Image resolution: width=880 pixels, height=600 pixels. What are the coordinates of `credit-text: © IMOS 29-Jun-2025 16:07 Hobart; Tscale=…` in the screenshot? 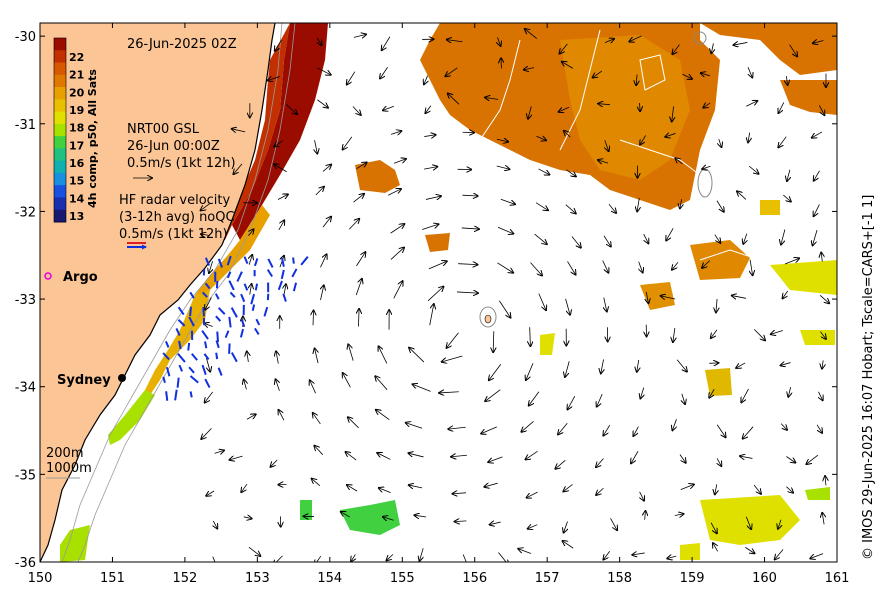 It's located at (868, 377).